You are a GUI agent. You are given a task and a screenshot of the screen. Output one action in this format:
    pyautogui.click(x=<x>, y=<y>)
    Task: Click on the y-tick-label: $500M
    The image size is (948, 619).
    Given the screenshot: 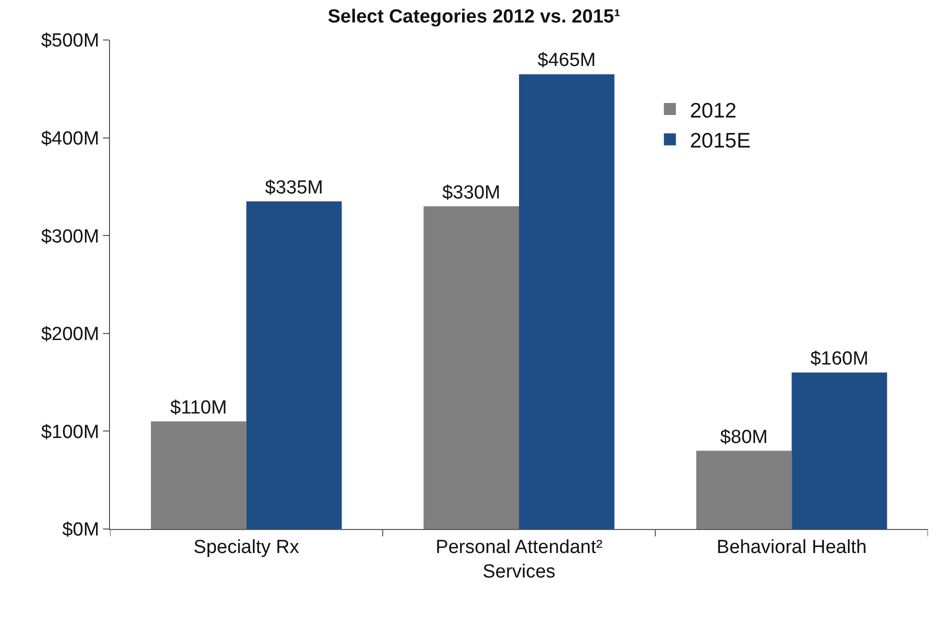 What is the action you would take?
    pyautogui.click(x=70, y=41)
    